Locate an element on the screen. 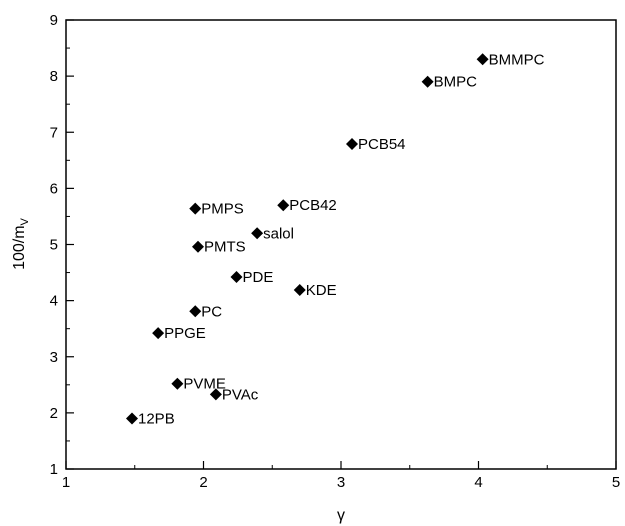 The height and width of the screenshot is (526, 625). point-label: PPGE is located at coordinates (185, 333).